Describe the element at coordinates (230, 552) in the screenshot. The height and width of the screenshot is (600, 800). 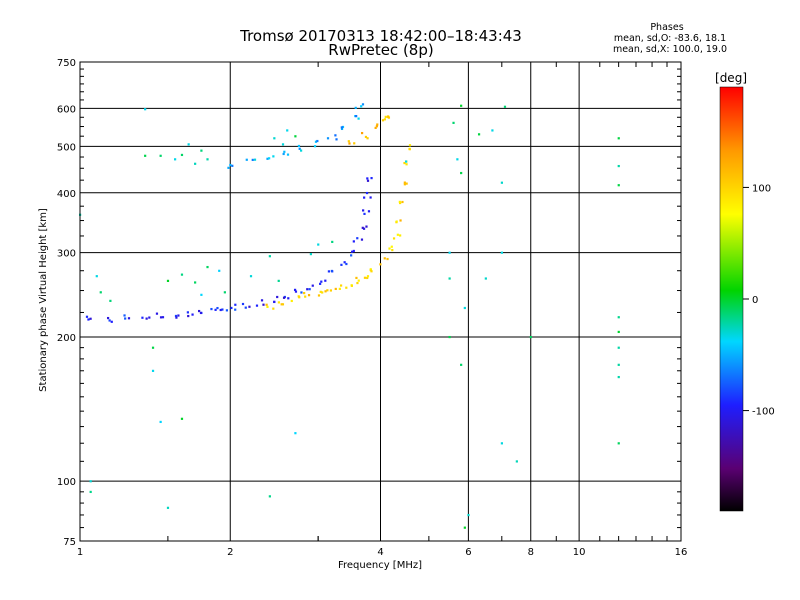
I see `x-tick-label: 2` at that location.